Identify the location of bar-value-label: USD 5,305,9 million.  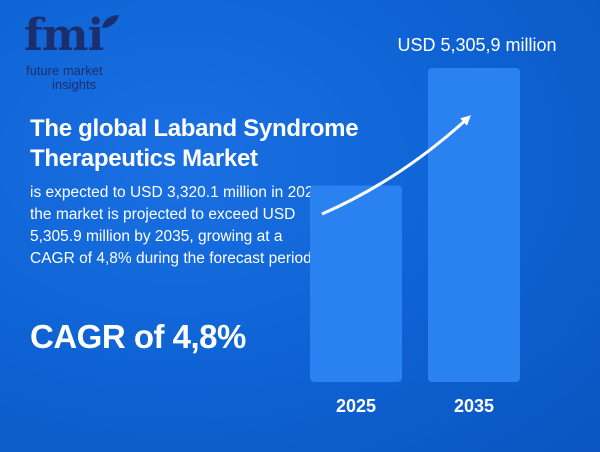
(477, 45).